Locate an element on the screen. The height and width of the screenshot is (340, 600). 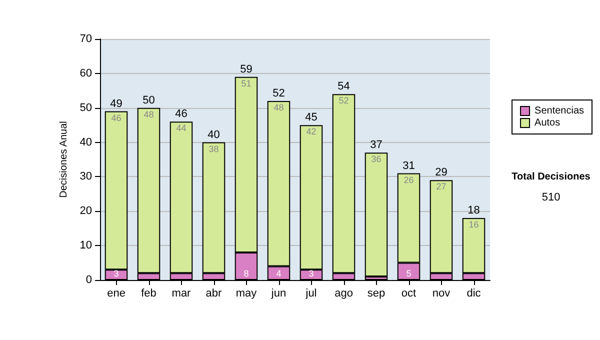
y-tick-label: 50 is located at coordinates (86, 108).